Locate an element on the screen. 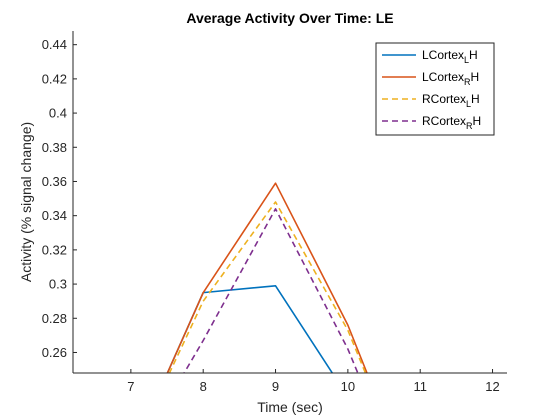  chart-title: Average Activity Over Time: LE is located at coordinates (289, 18).